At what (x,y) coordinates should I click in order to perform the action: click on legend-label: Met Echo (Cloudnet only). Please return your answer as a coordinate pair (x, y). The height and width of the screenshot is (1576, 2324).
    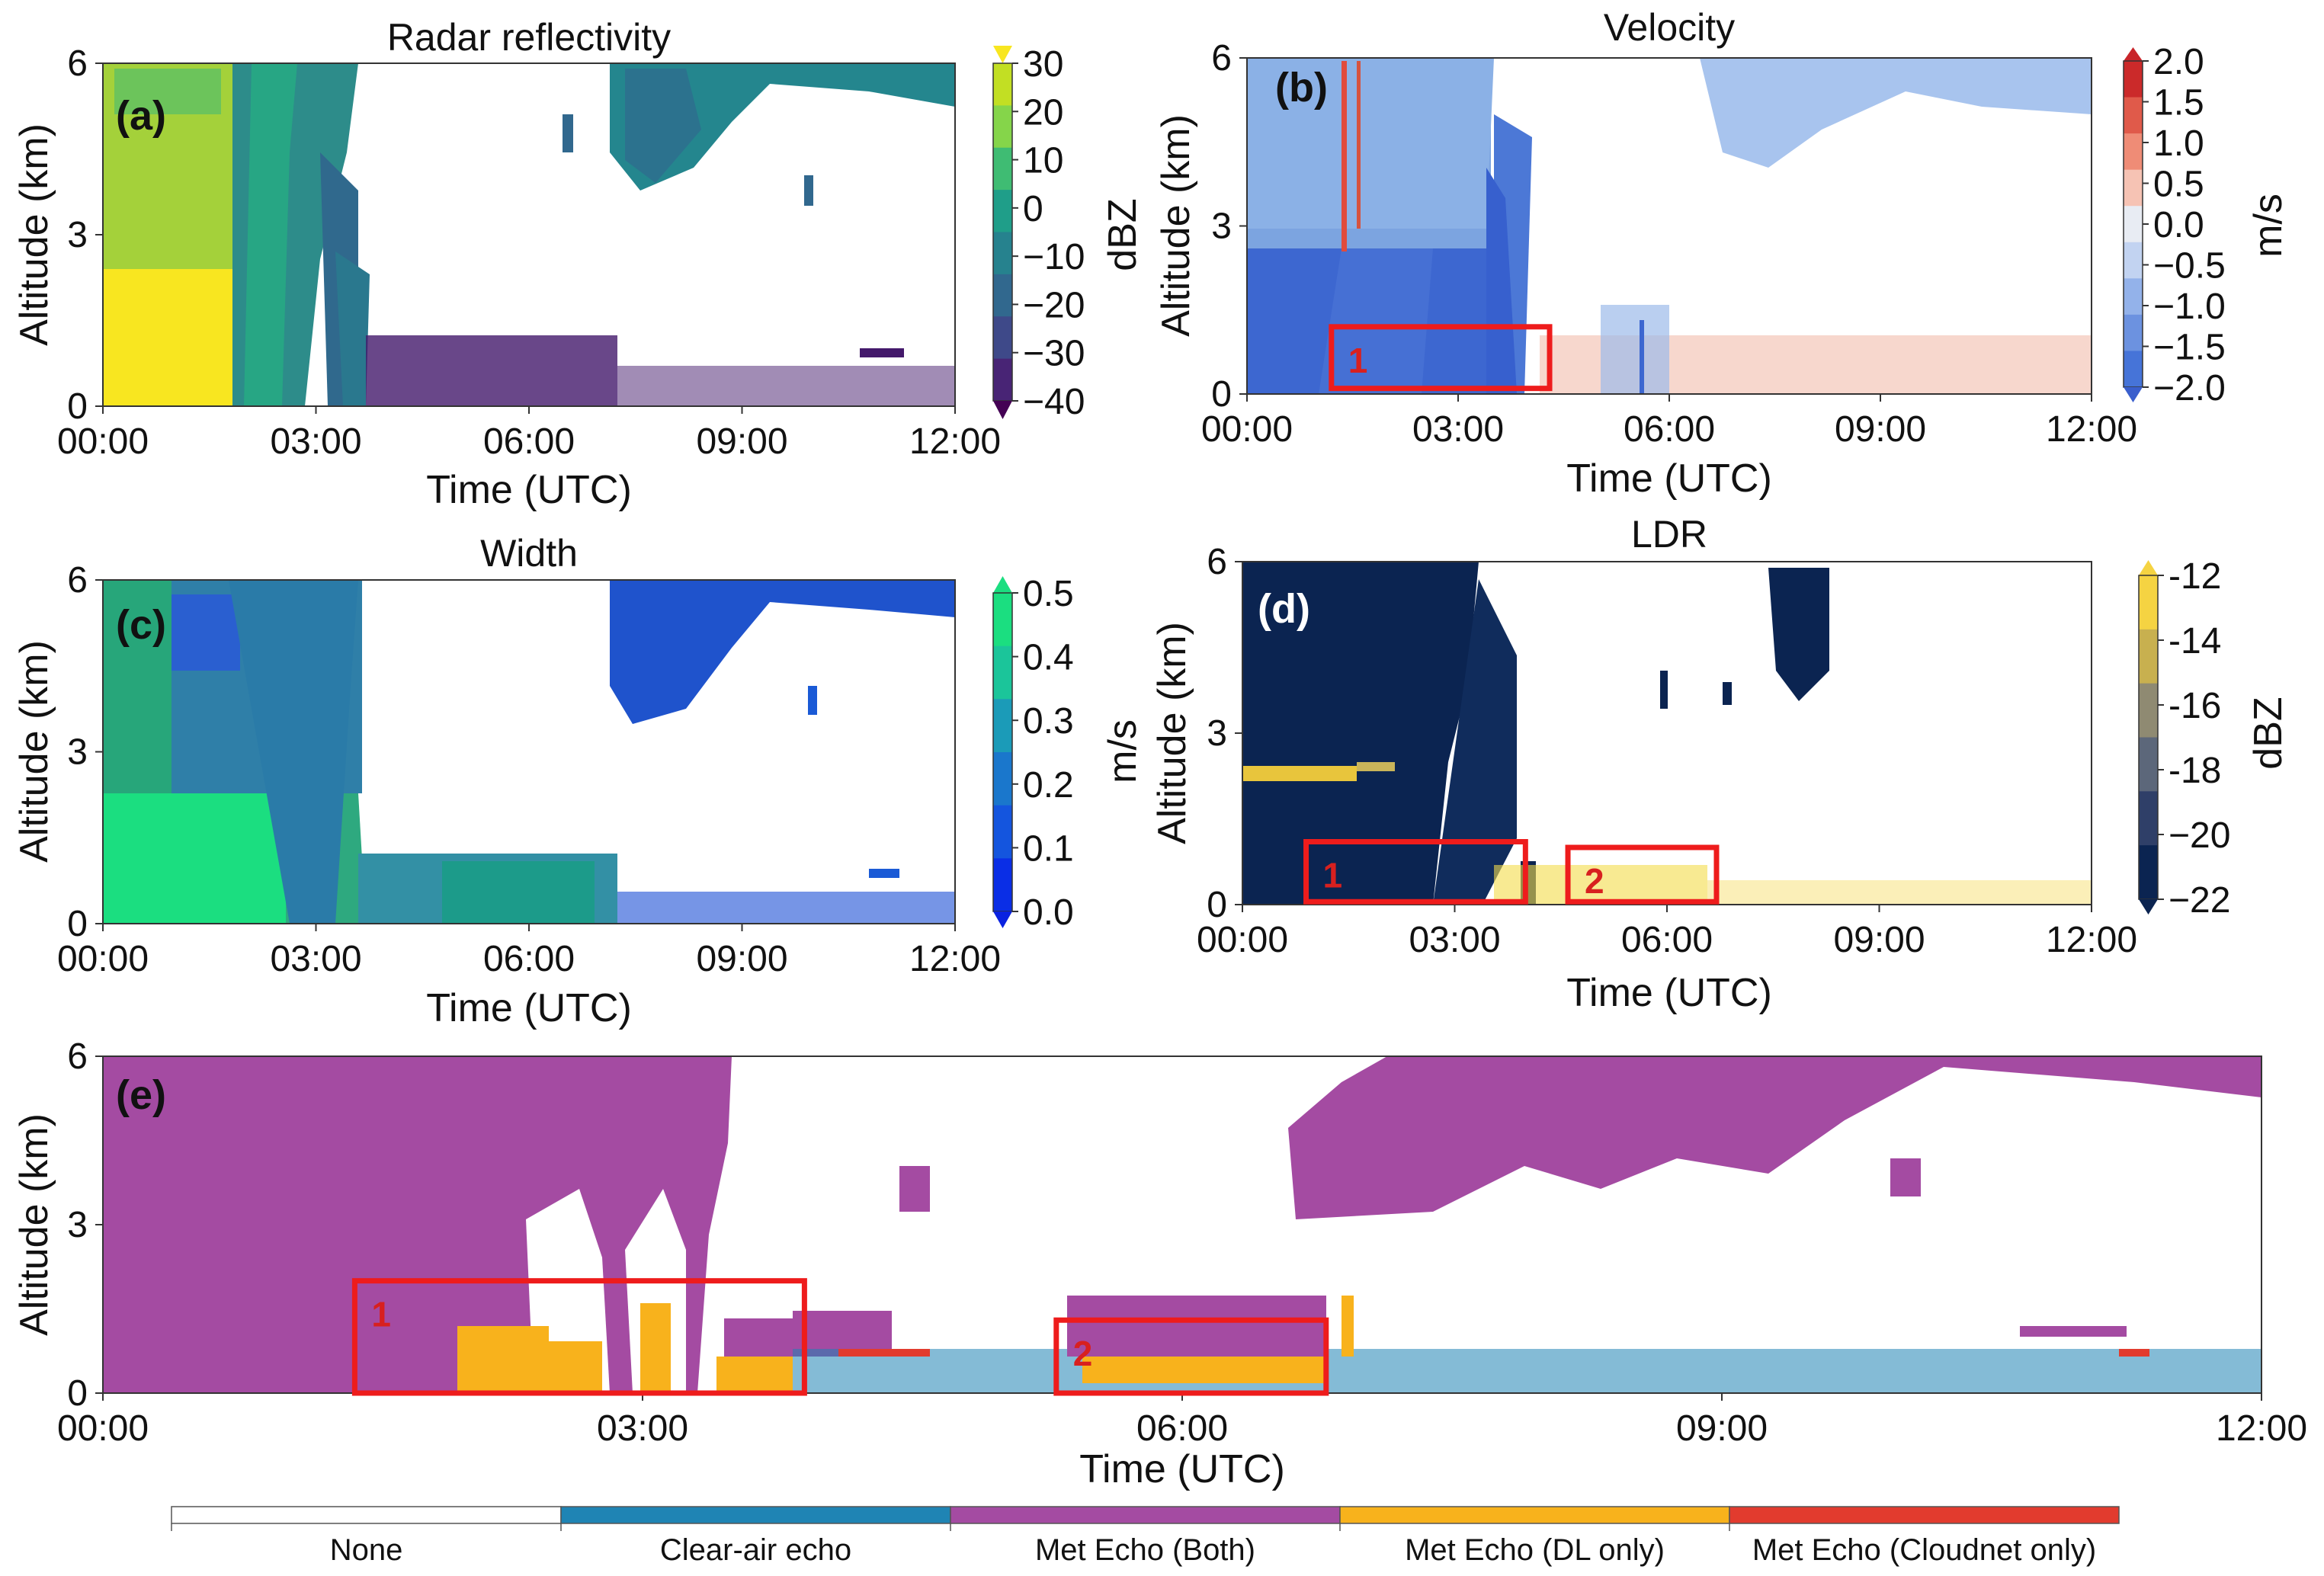
    Looking at the image, I should click on (1924, 1550).